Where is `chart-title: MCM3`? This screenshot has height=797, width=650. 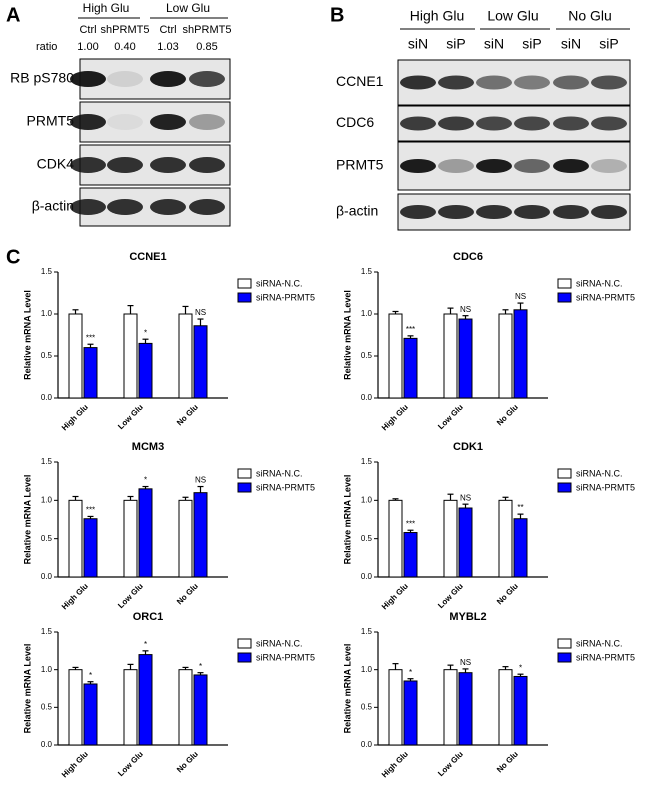 chart-title: MCM3 is located at coordinates (148, 447).